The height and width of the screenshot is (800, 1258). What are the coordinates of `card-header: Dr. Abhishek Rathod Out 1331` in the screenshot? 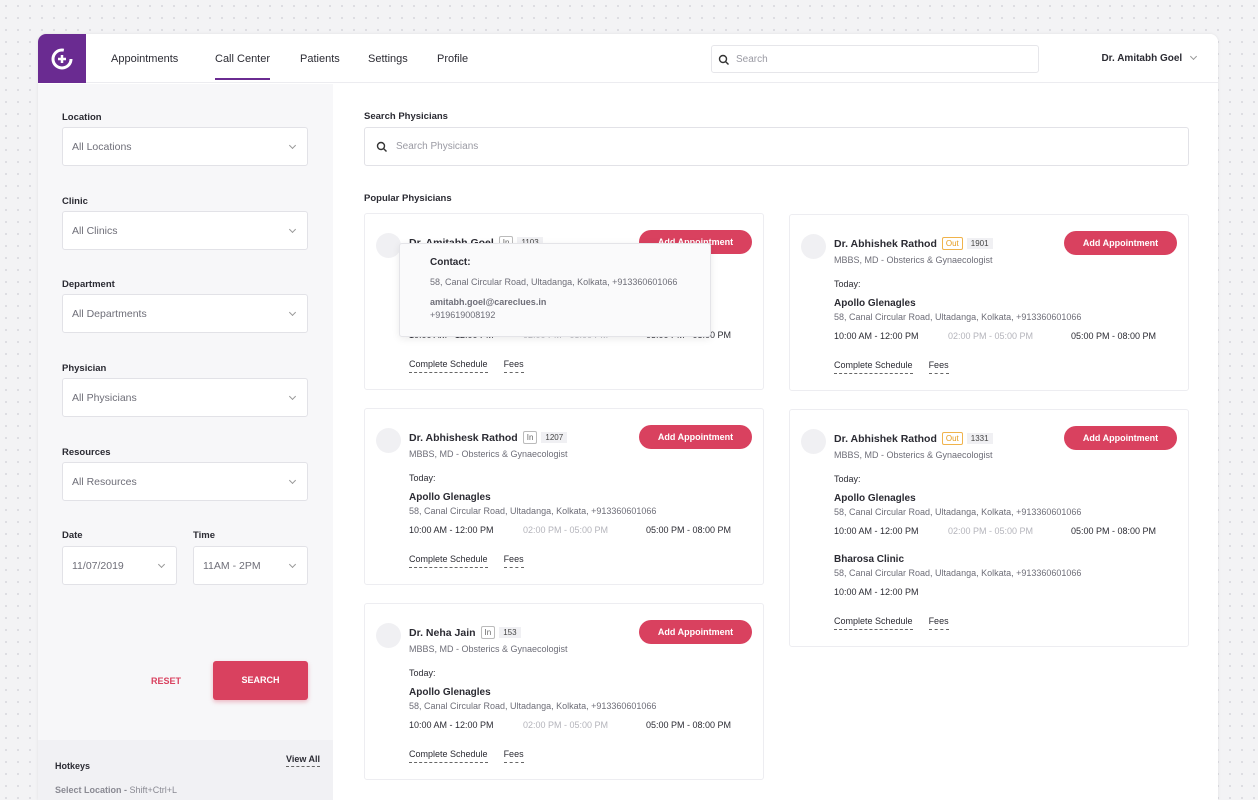 It's located at (1005, 438).